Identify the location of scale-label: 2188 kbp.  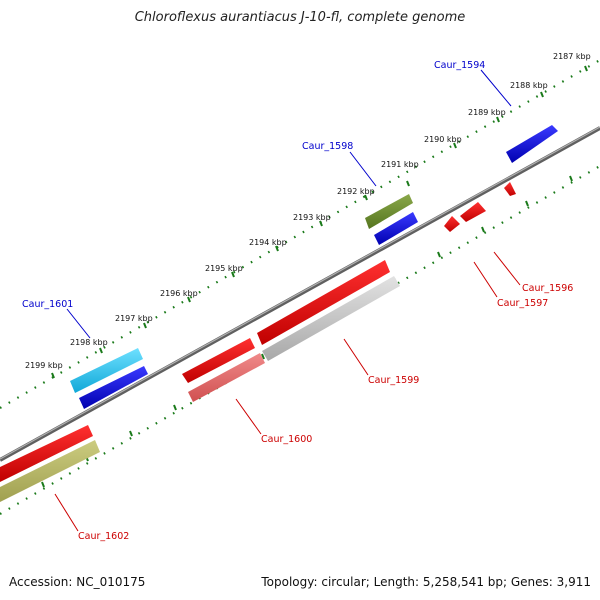
(529, 85).